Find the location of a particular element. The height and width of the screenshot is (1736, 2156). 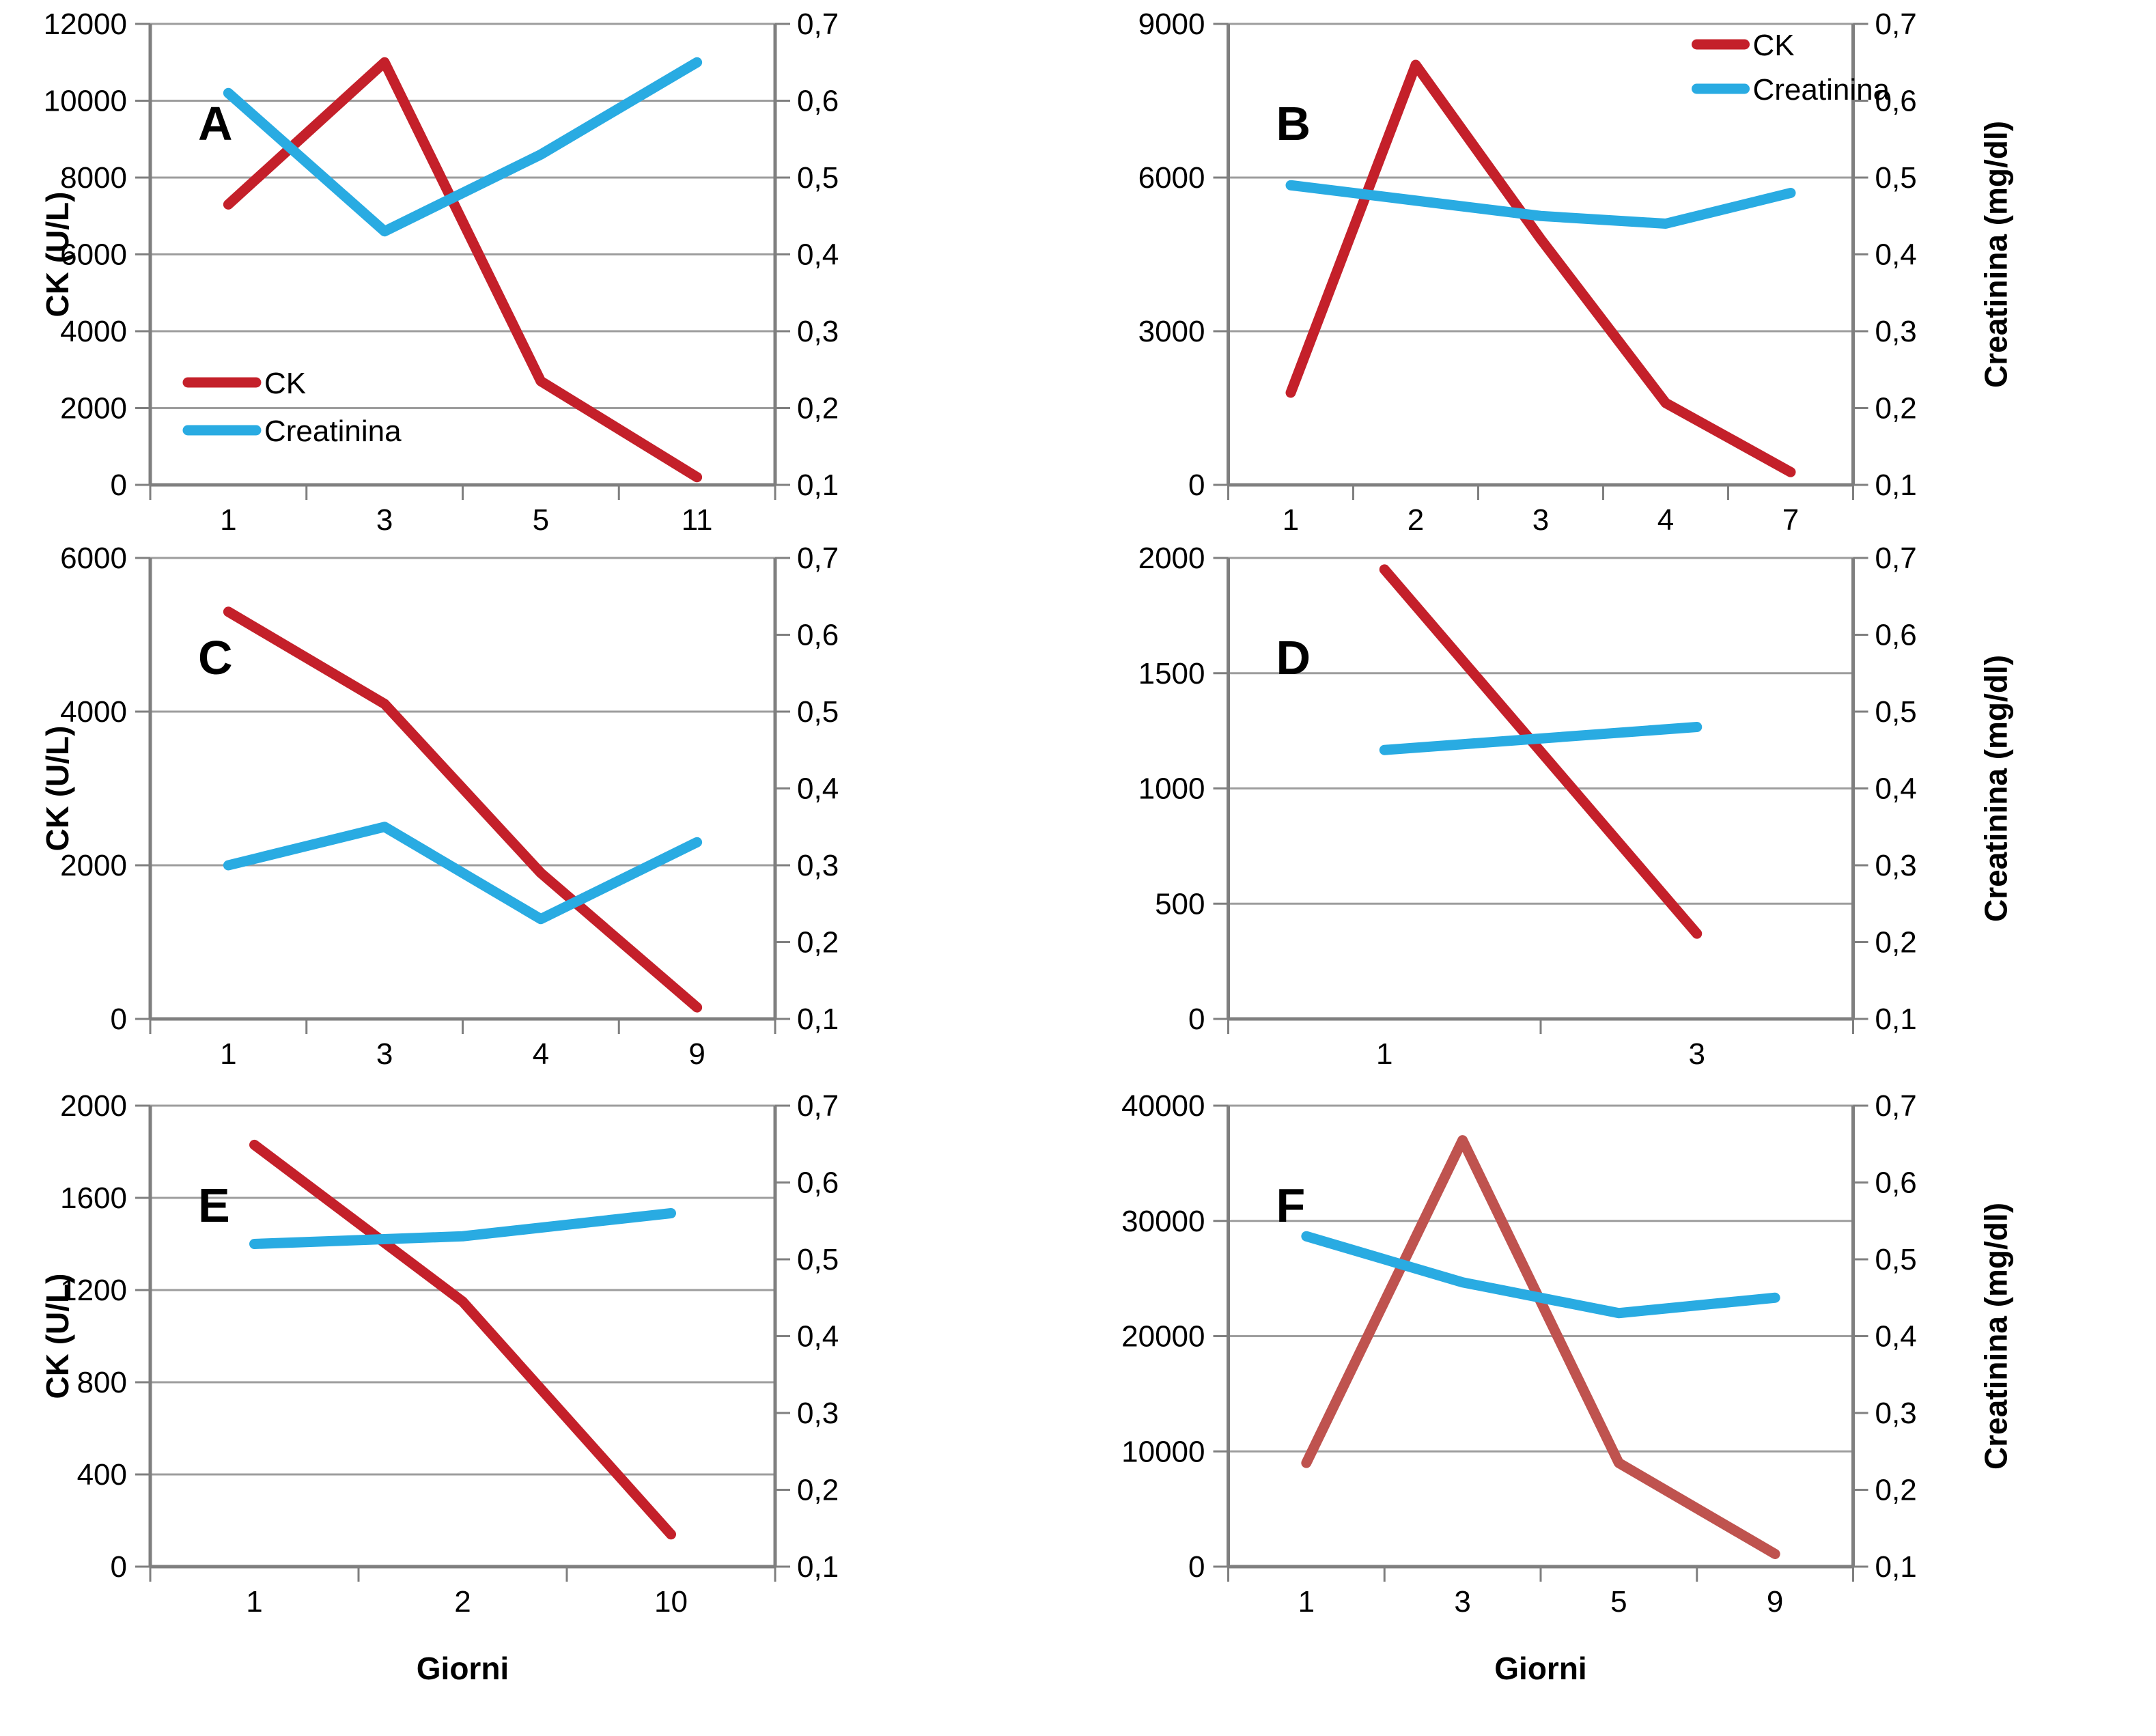

left-axis-tick-label: 800 is located at coordinates (102, 1382).